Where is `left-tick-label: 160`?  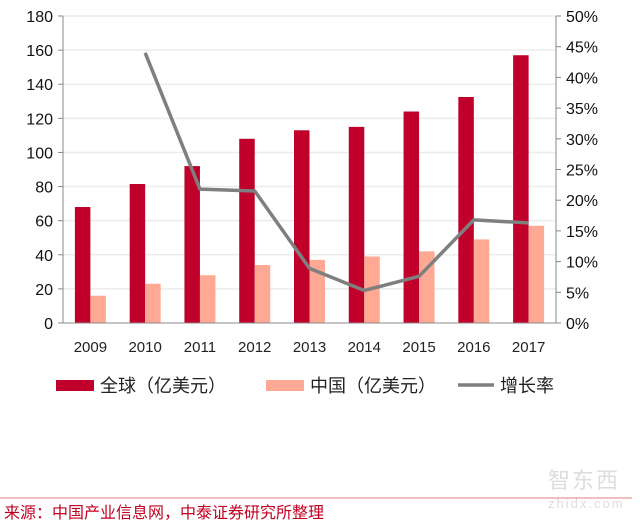 left-tick-label: 160 is located at coordinates (39, 51).